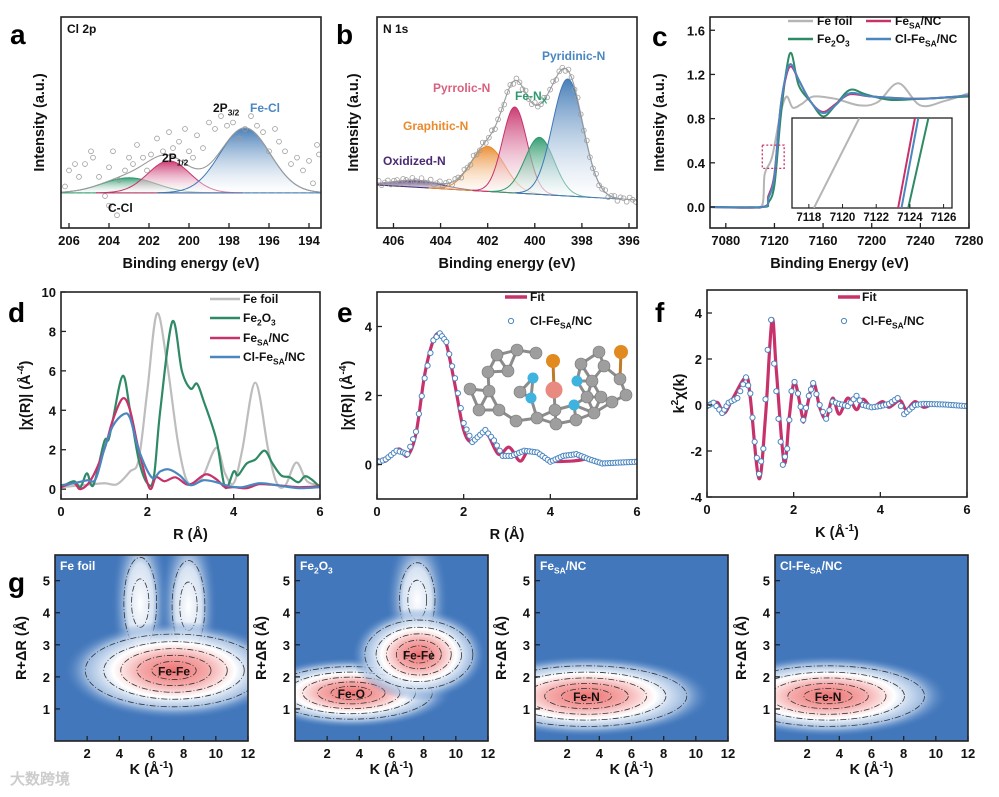 Image resolution: width=999 pixels, height=797 pixels. Describe the element at coordinates (266, 339) in the screenshot. I see `legend-label: FeSA/NC` at that location.